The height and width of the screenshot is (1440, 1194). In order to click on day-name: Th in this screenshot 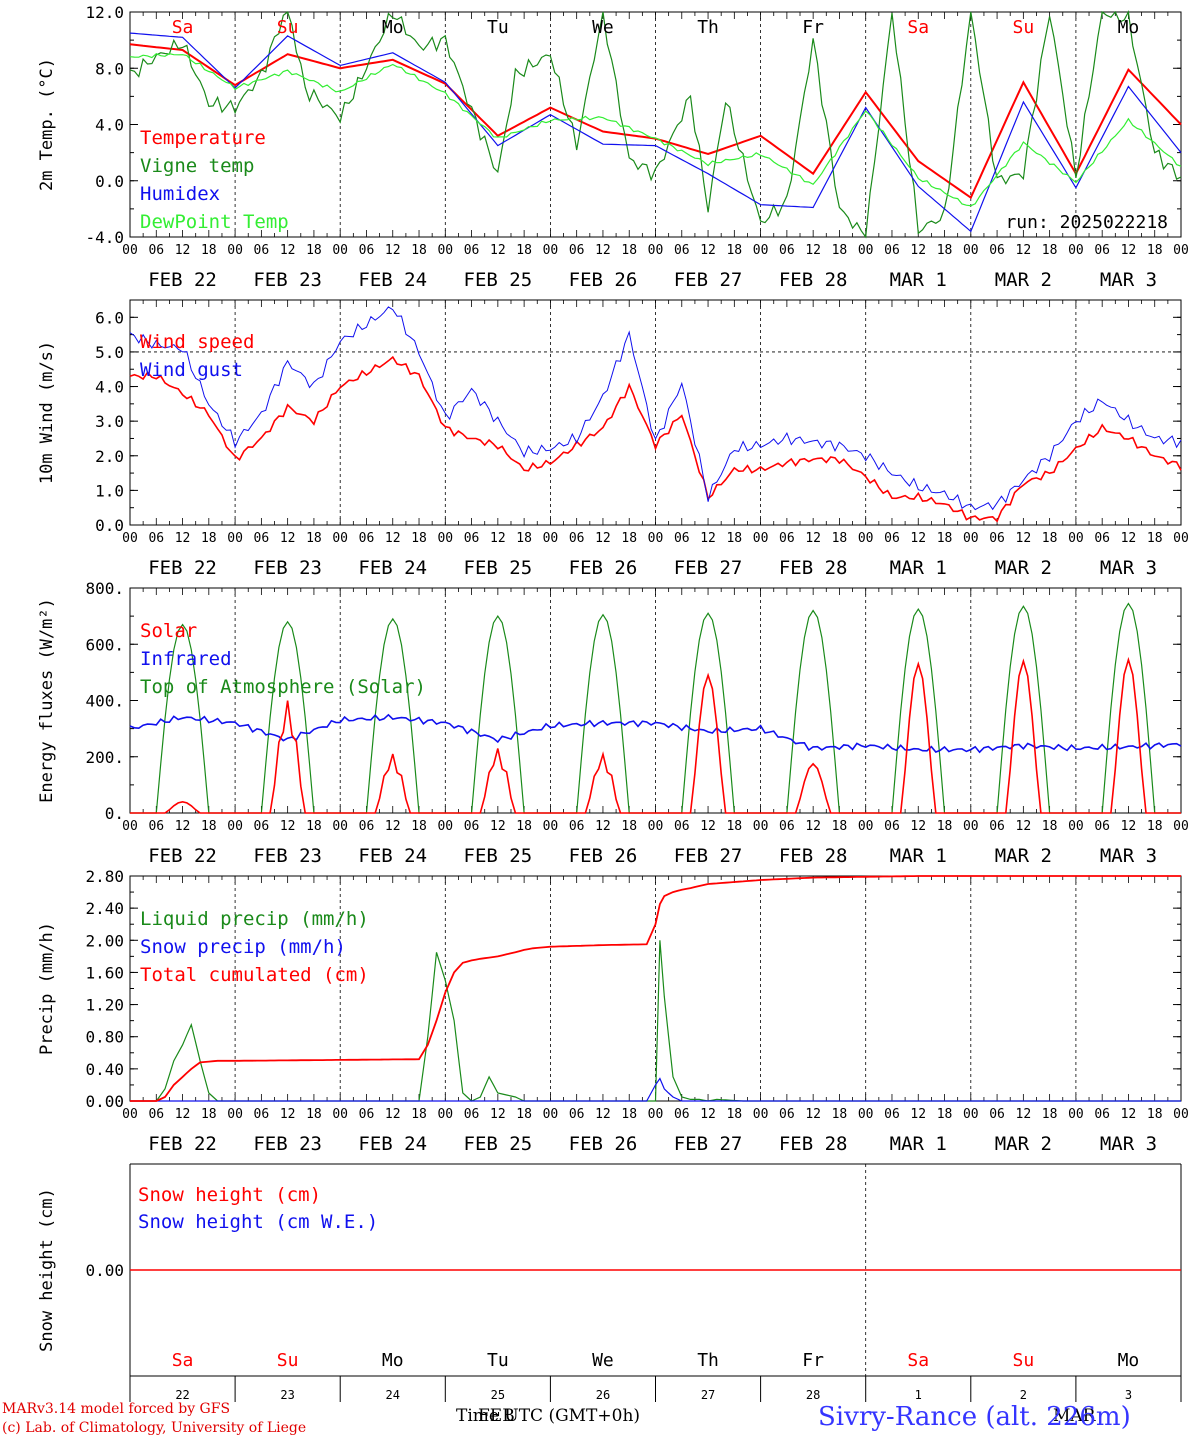, I will do `click(708, 27)`.